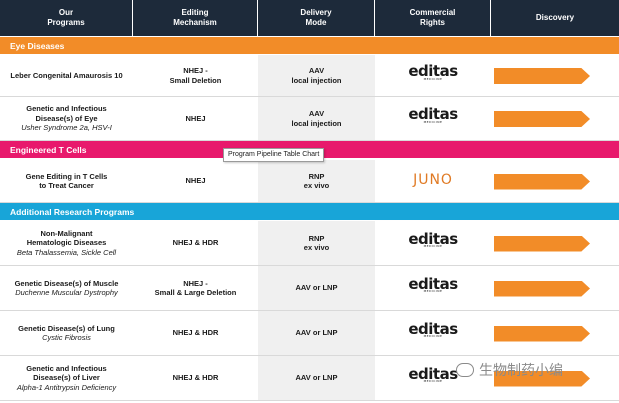 The image size is (619, 403). I want to click on editing-mechanism: NHEJ -, so click(195, 283).